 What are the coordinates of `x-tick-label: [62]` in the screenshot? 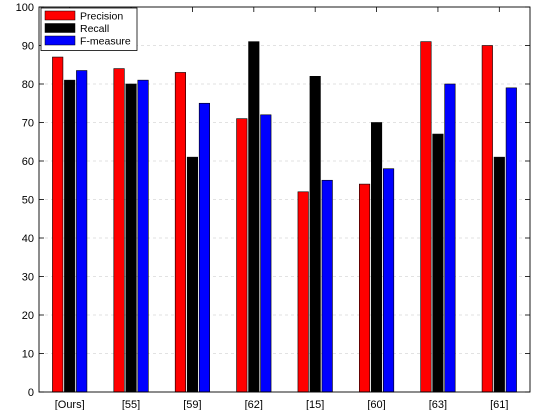 It's located at (254, 404).